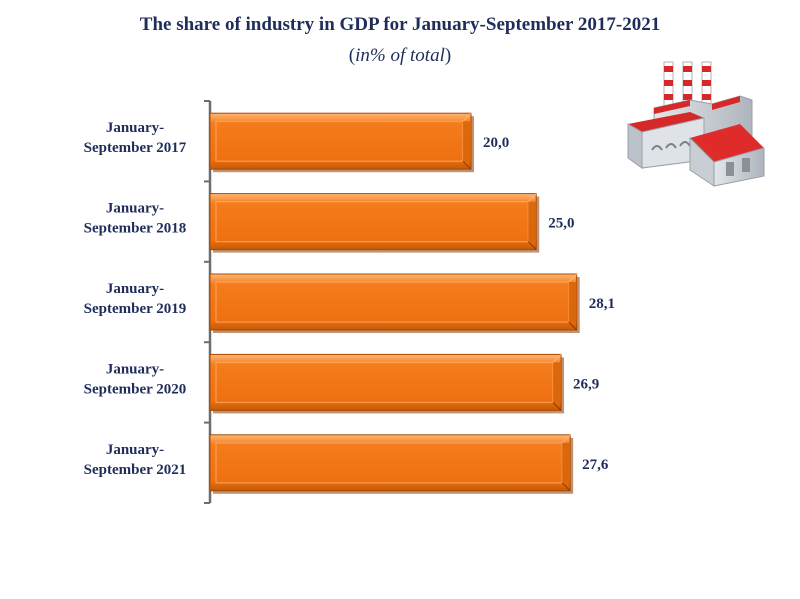  Describe the element at coordinates (602, 304) in the screenshot. I see `data-label: 28,1` at that location.